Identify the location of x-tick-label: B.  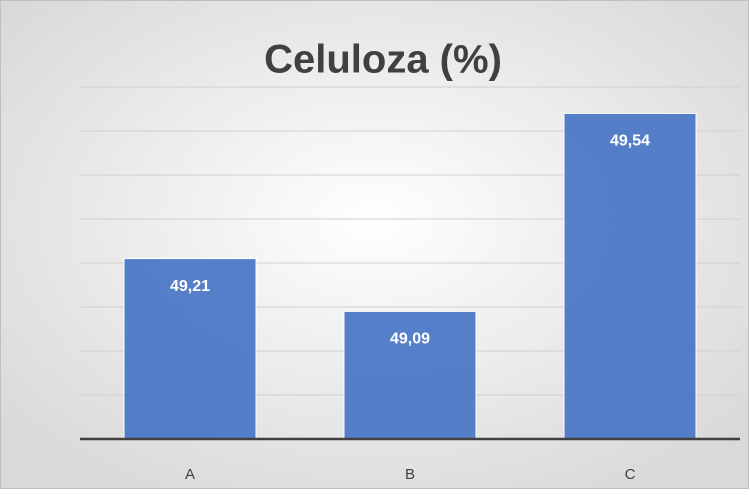
(410, 474).